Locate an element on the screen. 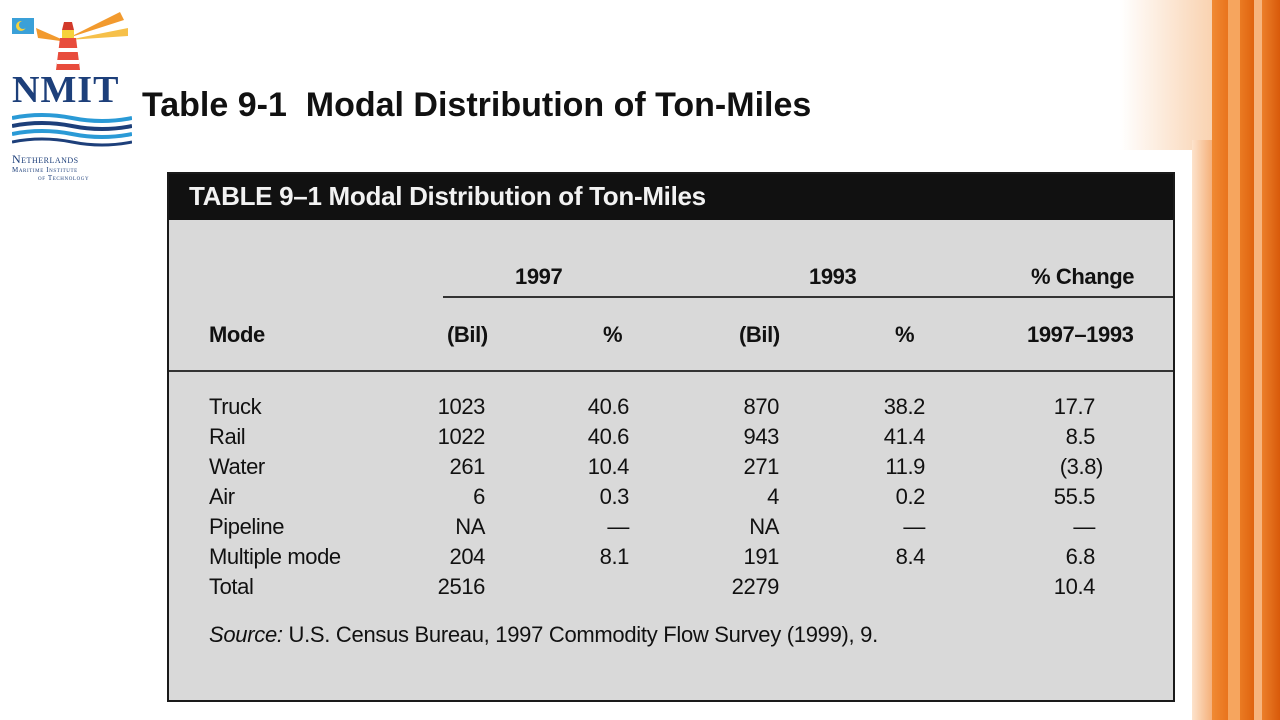 This screenshot has width=1280, height=720. cell-mode: Truck is located at coordinates (235, 406).